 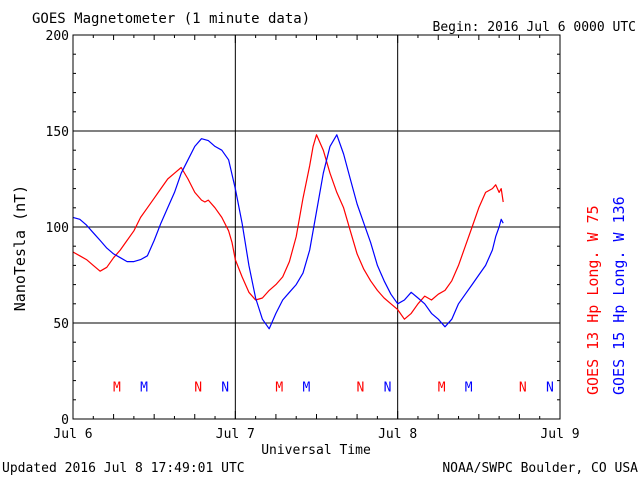 I want to click on x-tick-label: Jul 9, so click(x=559, y=434).